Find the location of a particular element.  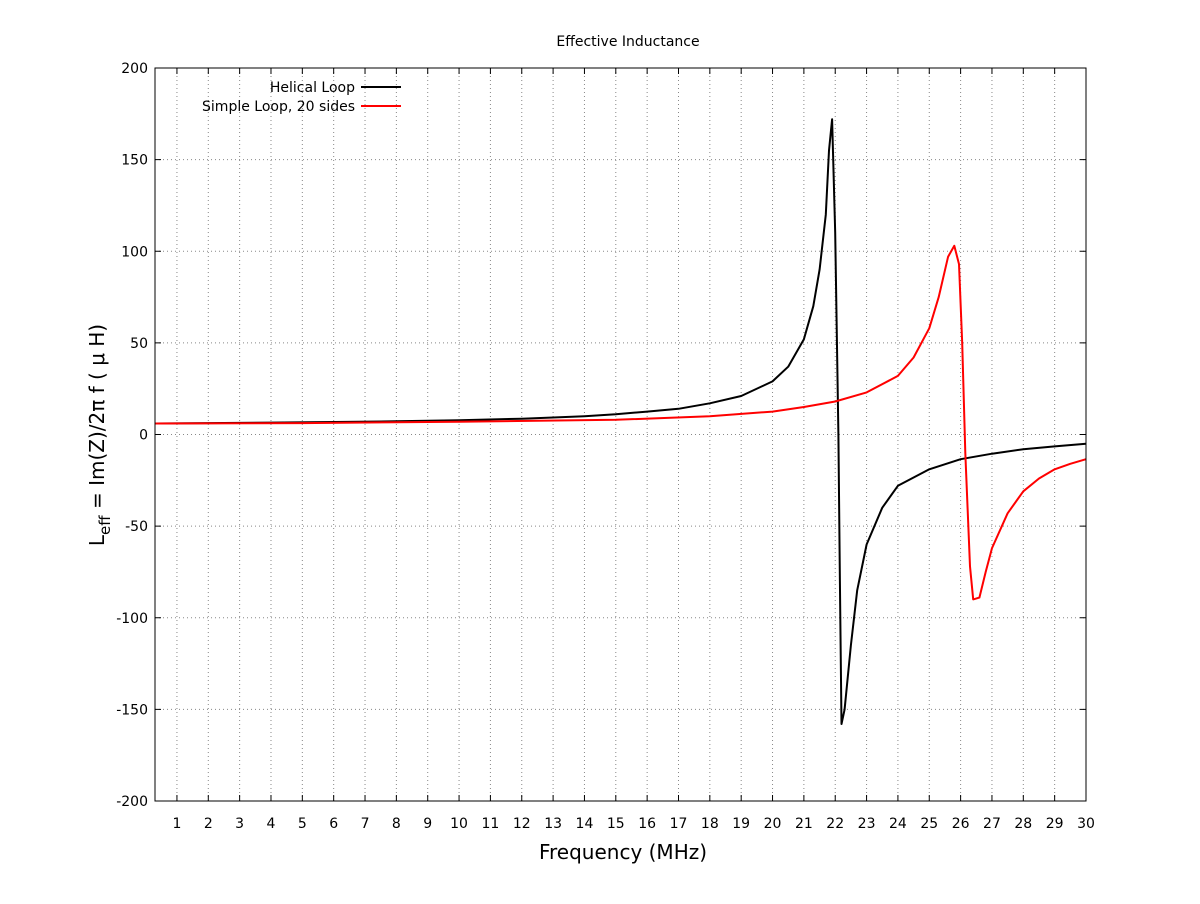

x-tick-label: 28 is located at coordinates (1023, 824).